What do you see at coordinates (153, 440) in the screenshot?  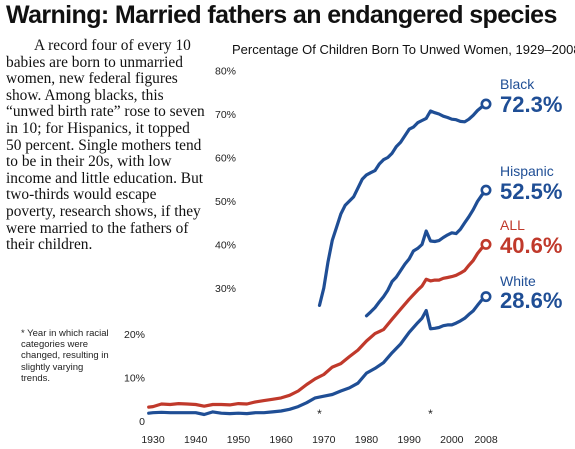 I see `x-tick-label: 1930` at bounding box center [153, 440].